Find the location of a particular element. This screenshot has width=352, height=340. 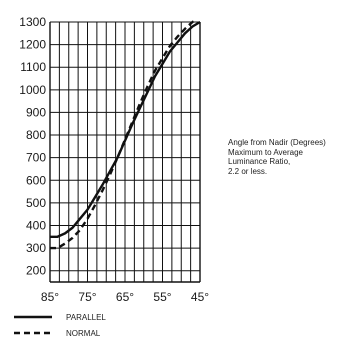

y-tick-label: 500 is located at coordinates (36, 203).